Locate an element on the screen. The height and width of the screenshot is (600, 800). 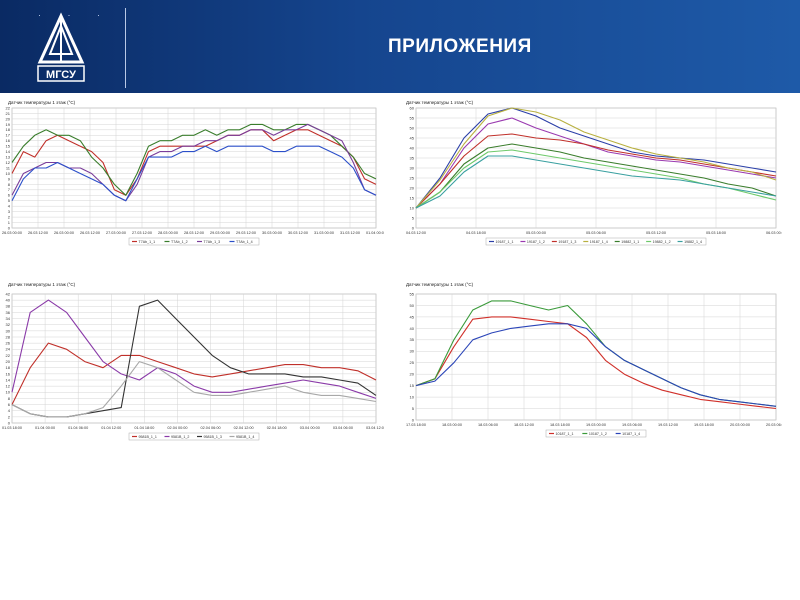
y-tick-label: 6 is located at coordinates (9, 195).